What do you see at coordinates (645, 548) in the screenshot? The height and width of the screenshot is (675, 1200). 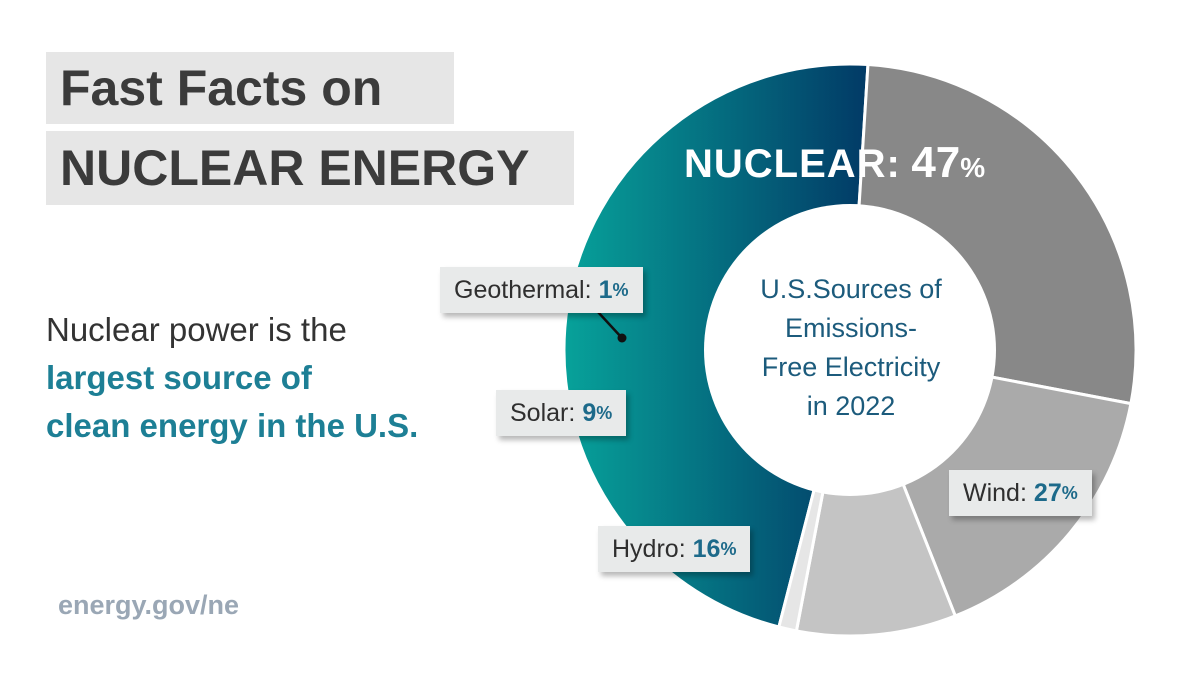 I see `label-name: Hydro` at bounding box center [645, 548].